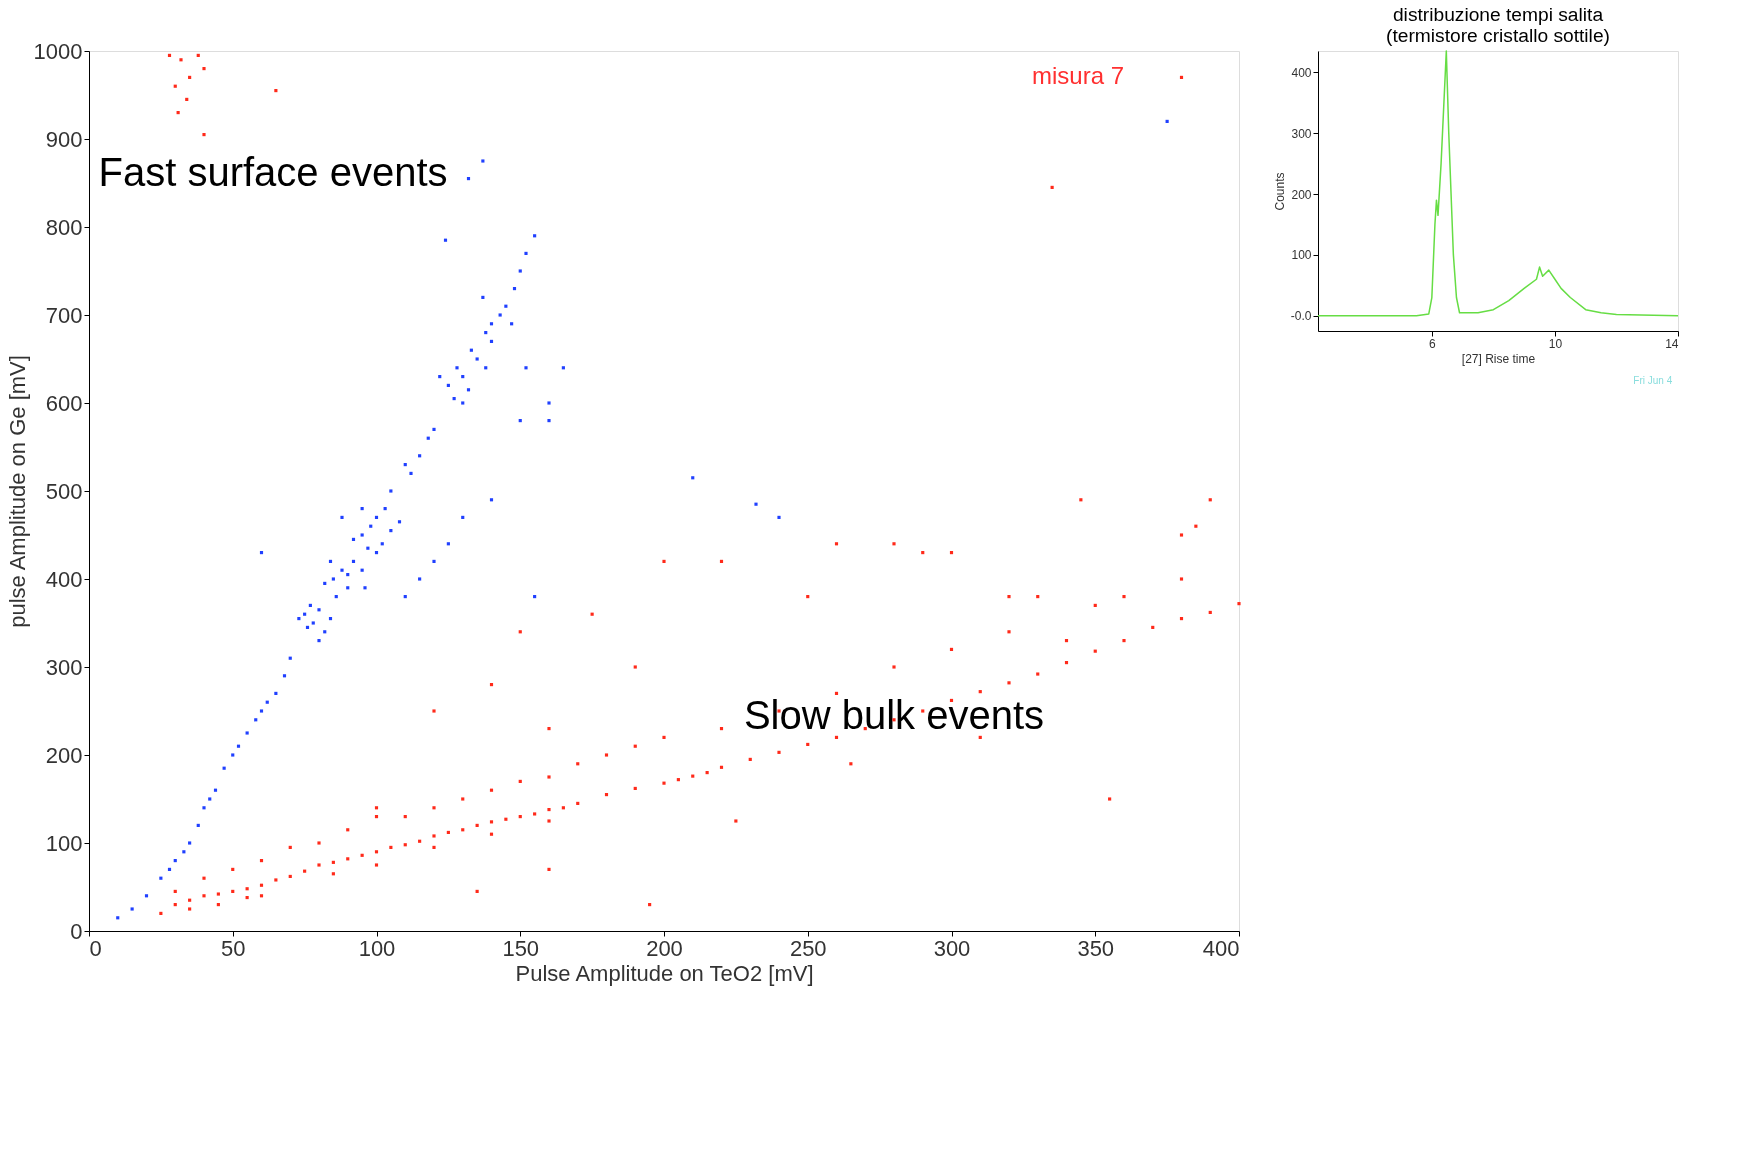 The height and width of the screenshot is (1151, 1758). I want to click on x-tick-label: 200, so click(664, 948).